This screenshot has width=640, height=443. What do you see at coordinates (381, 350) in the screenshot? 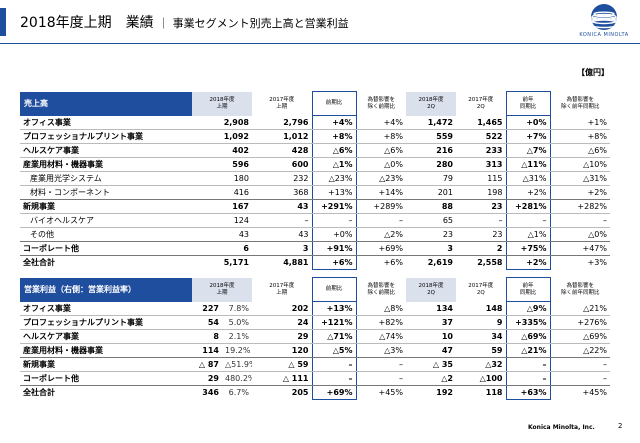
I see `table-cell: △3%` at bounding box center [381, 350].